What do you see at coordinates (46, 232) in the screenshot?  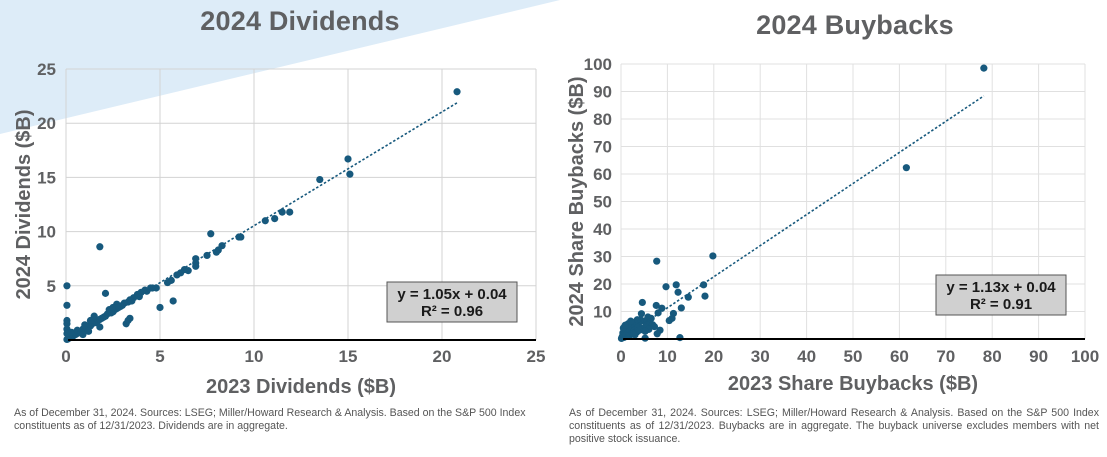 I see `dividends-y-tick-label: 10` at bounding box center [46, 232].